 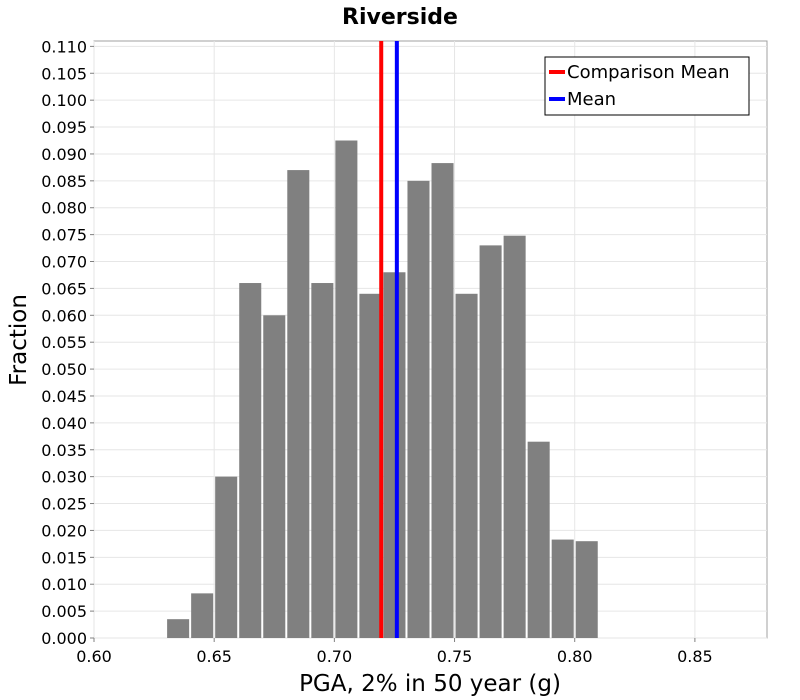 I want to click on x-tick-label: 0.85, so click(x=695, y=656).